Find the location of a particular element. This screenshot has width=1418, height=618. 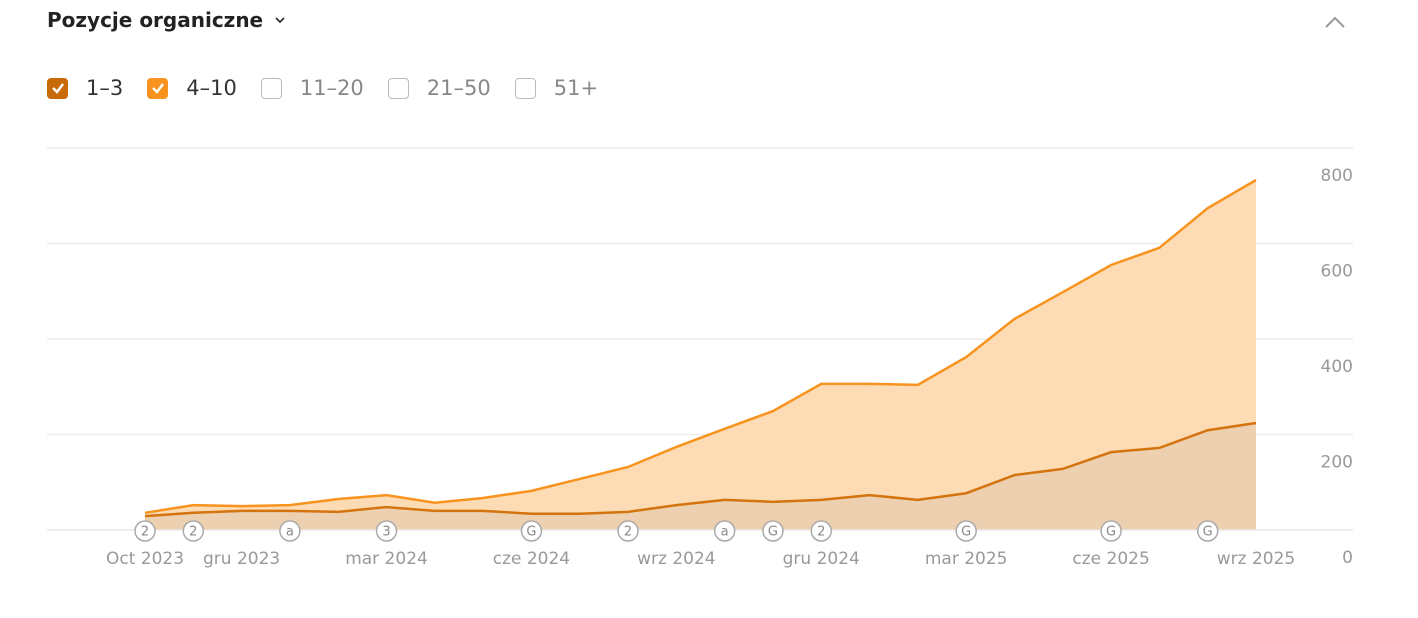

legend-label: 4–10 is located at coordinates (211, 88).